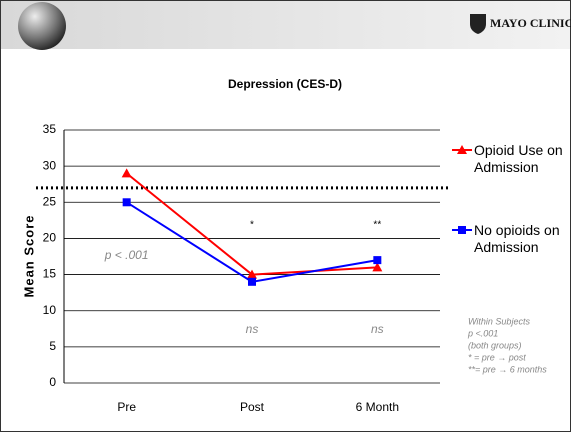 Image resolution: width=571 pixels, height=432 pixels. What do you see at coordinates (50, 238) in the screenshot?
I see `y-tick-label: 20` at bounding box center [50, 238].